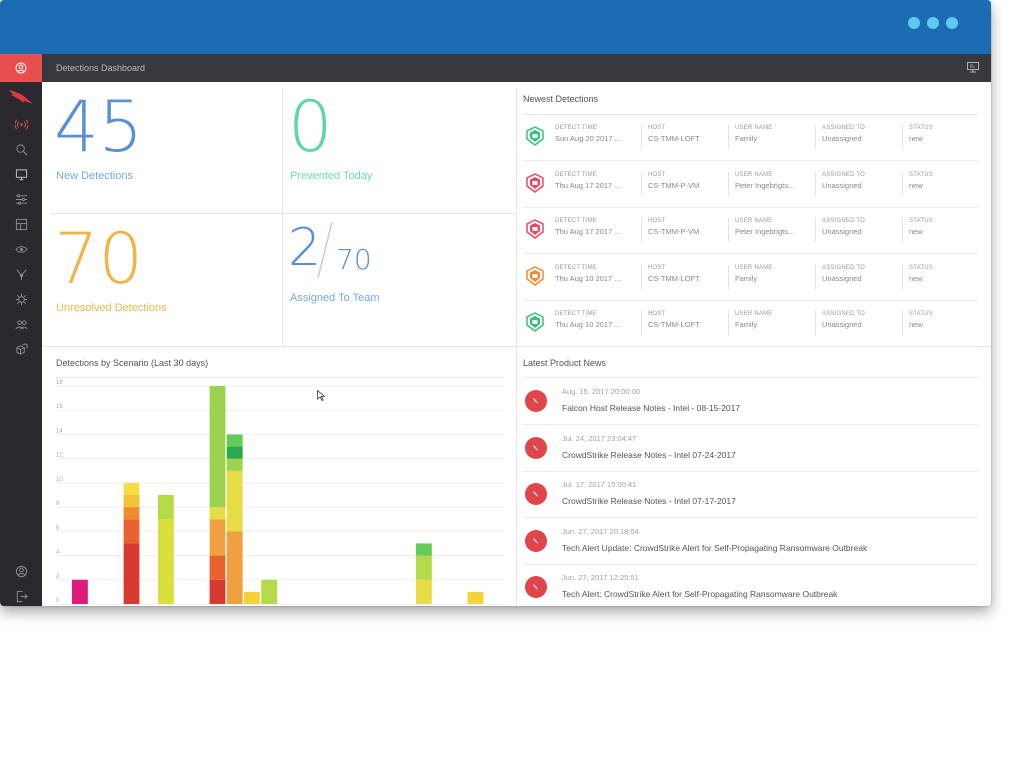  Describe the element at coordinates (21, 174) in the screenshot. I see `sidebar-item-hosts` at that location.